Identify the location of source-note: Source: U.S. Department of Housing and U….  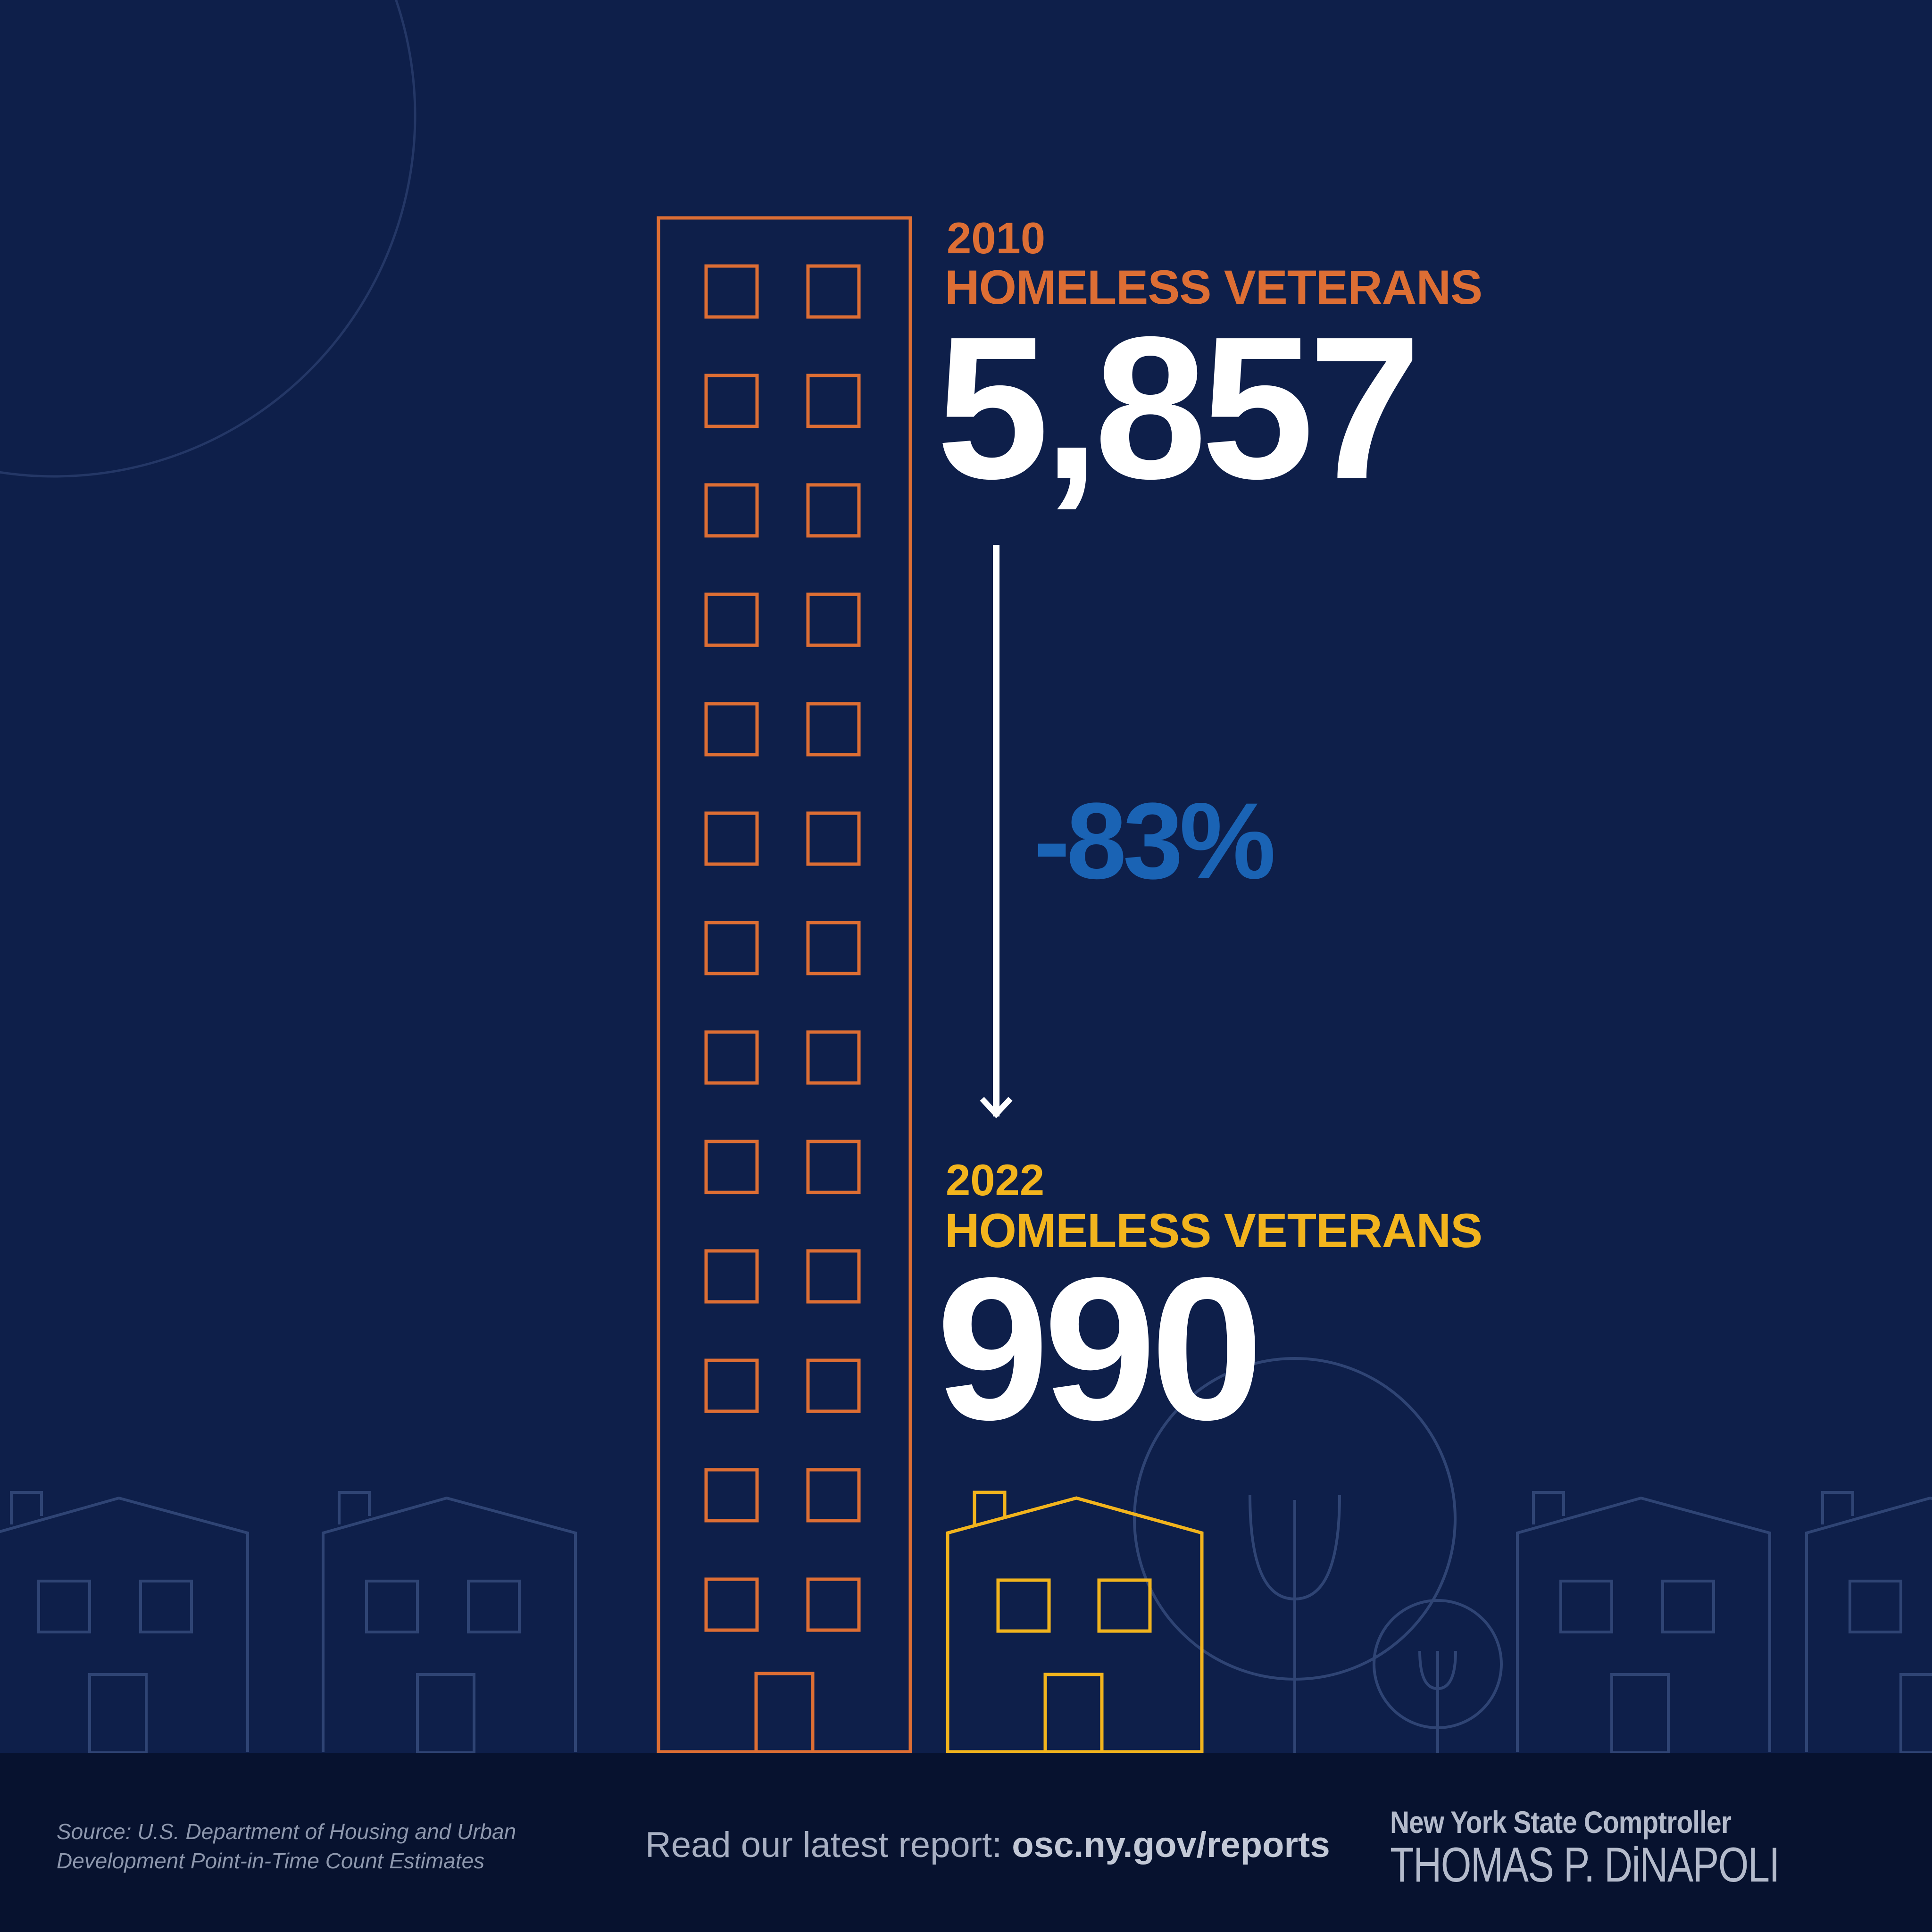
(287, 1846).